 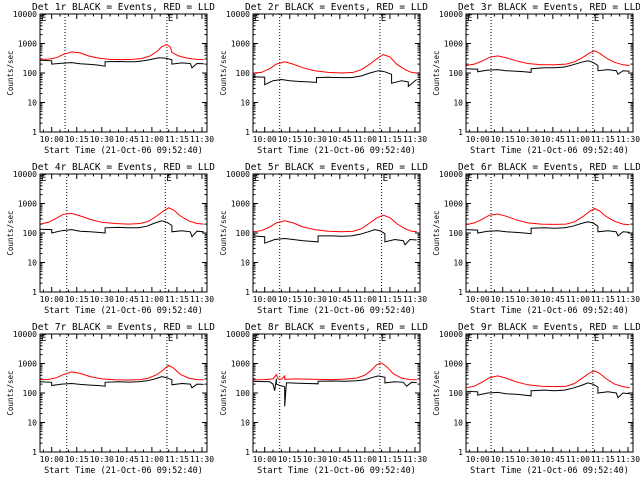 I want to click on panel-title: Det 8r BLACK = Events, RED = LLD, so click(x=336, y=327).